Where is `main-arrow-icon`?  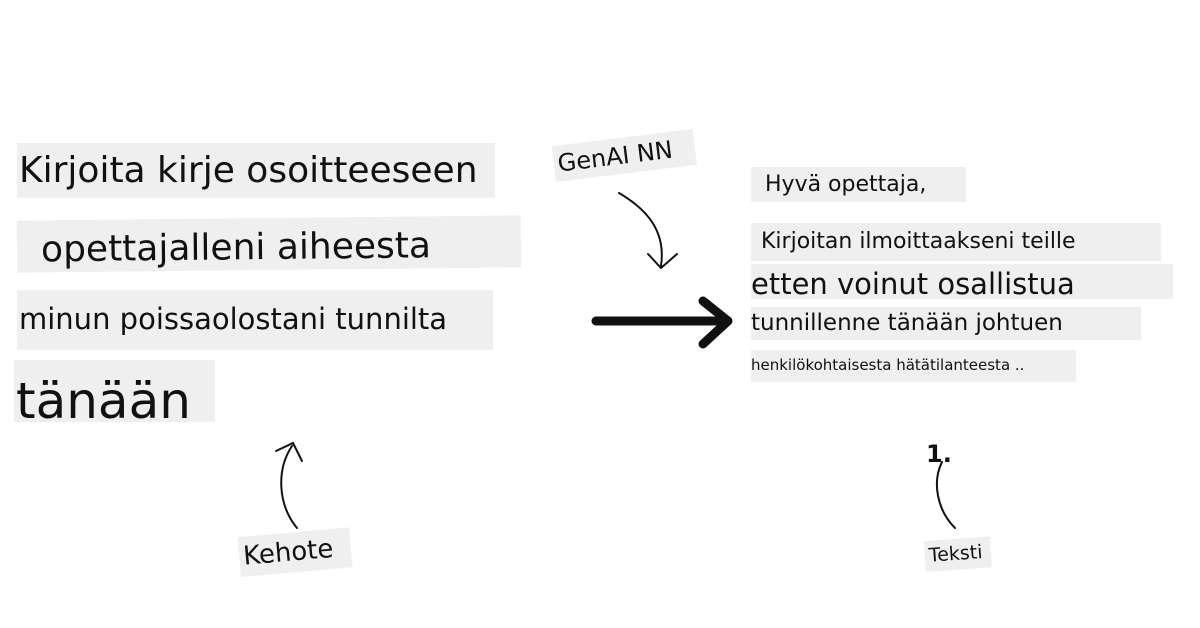 main-arrow-icon is located at coordinates (662, 322).